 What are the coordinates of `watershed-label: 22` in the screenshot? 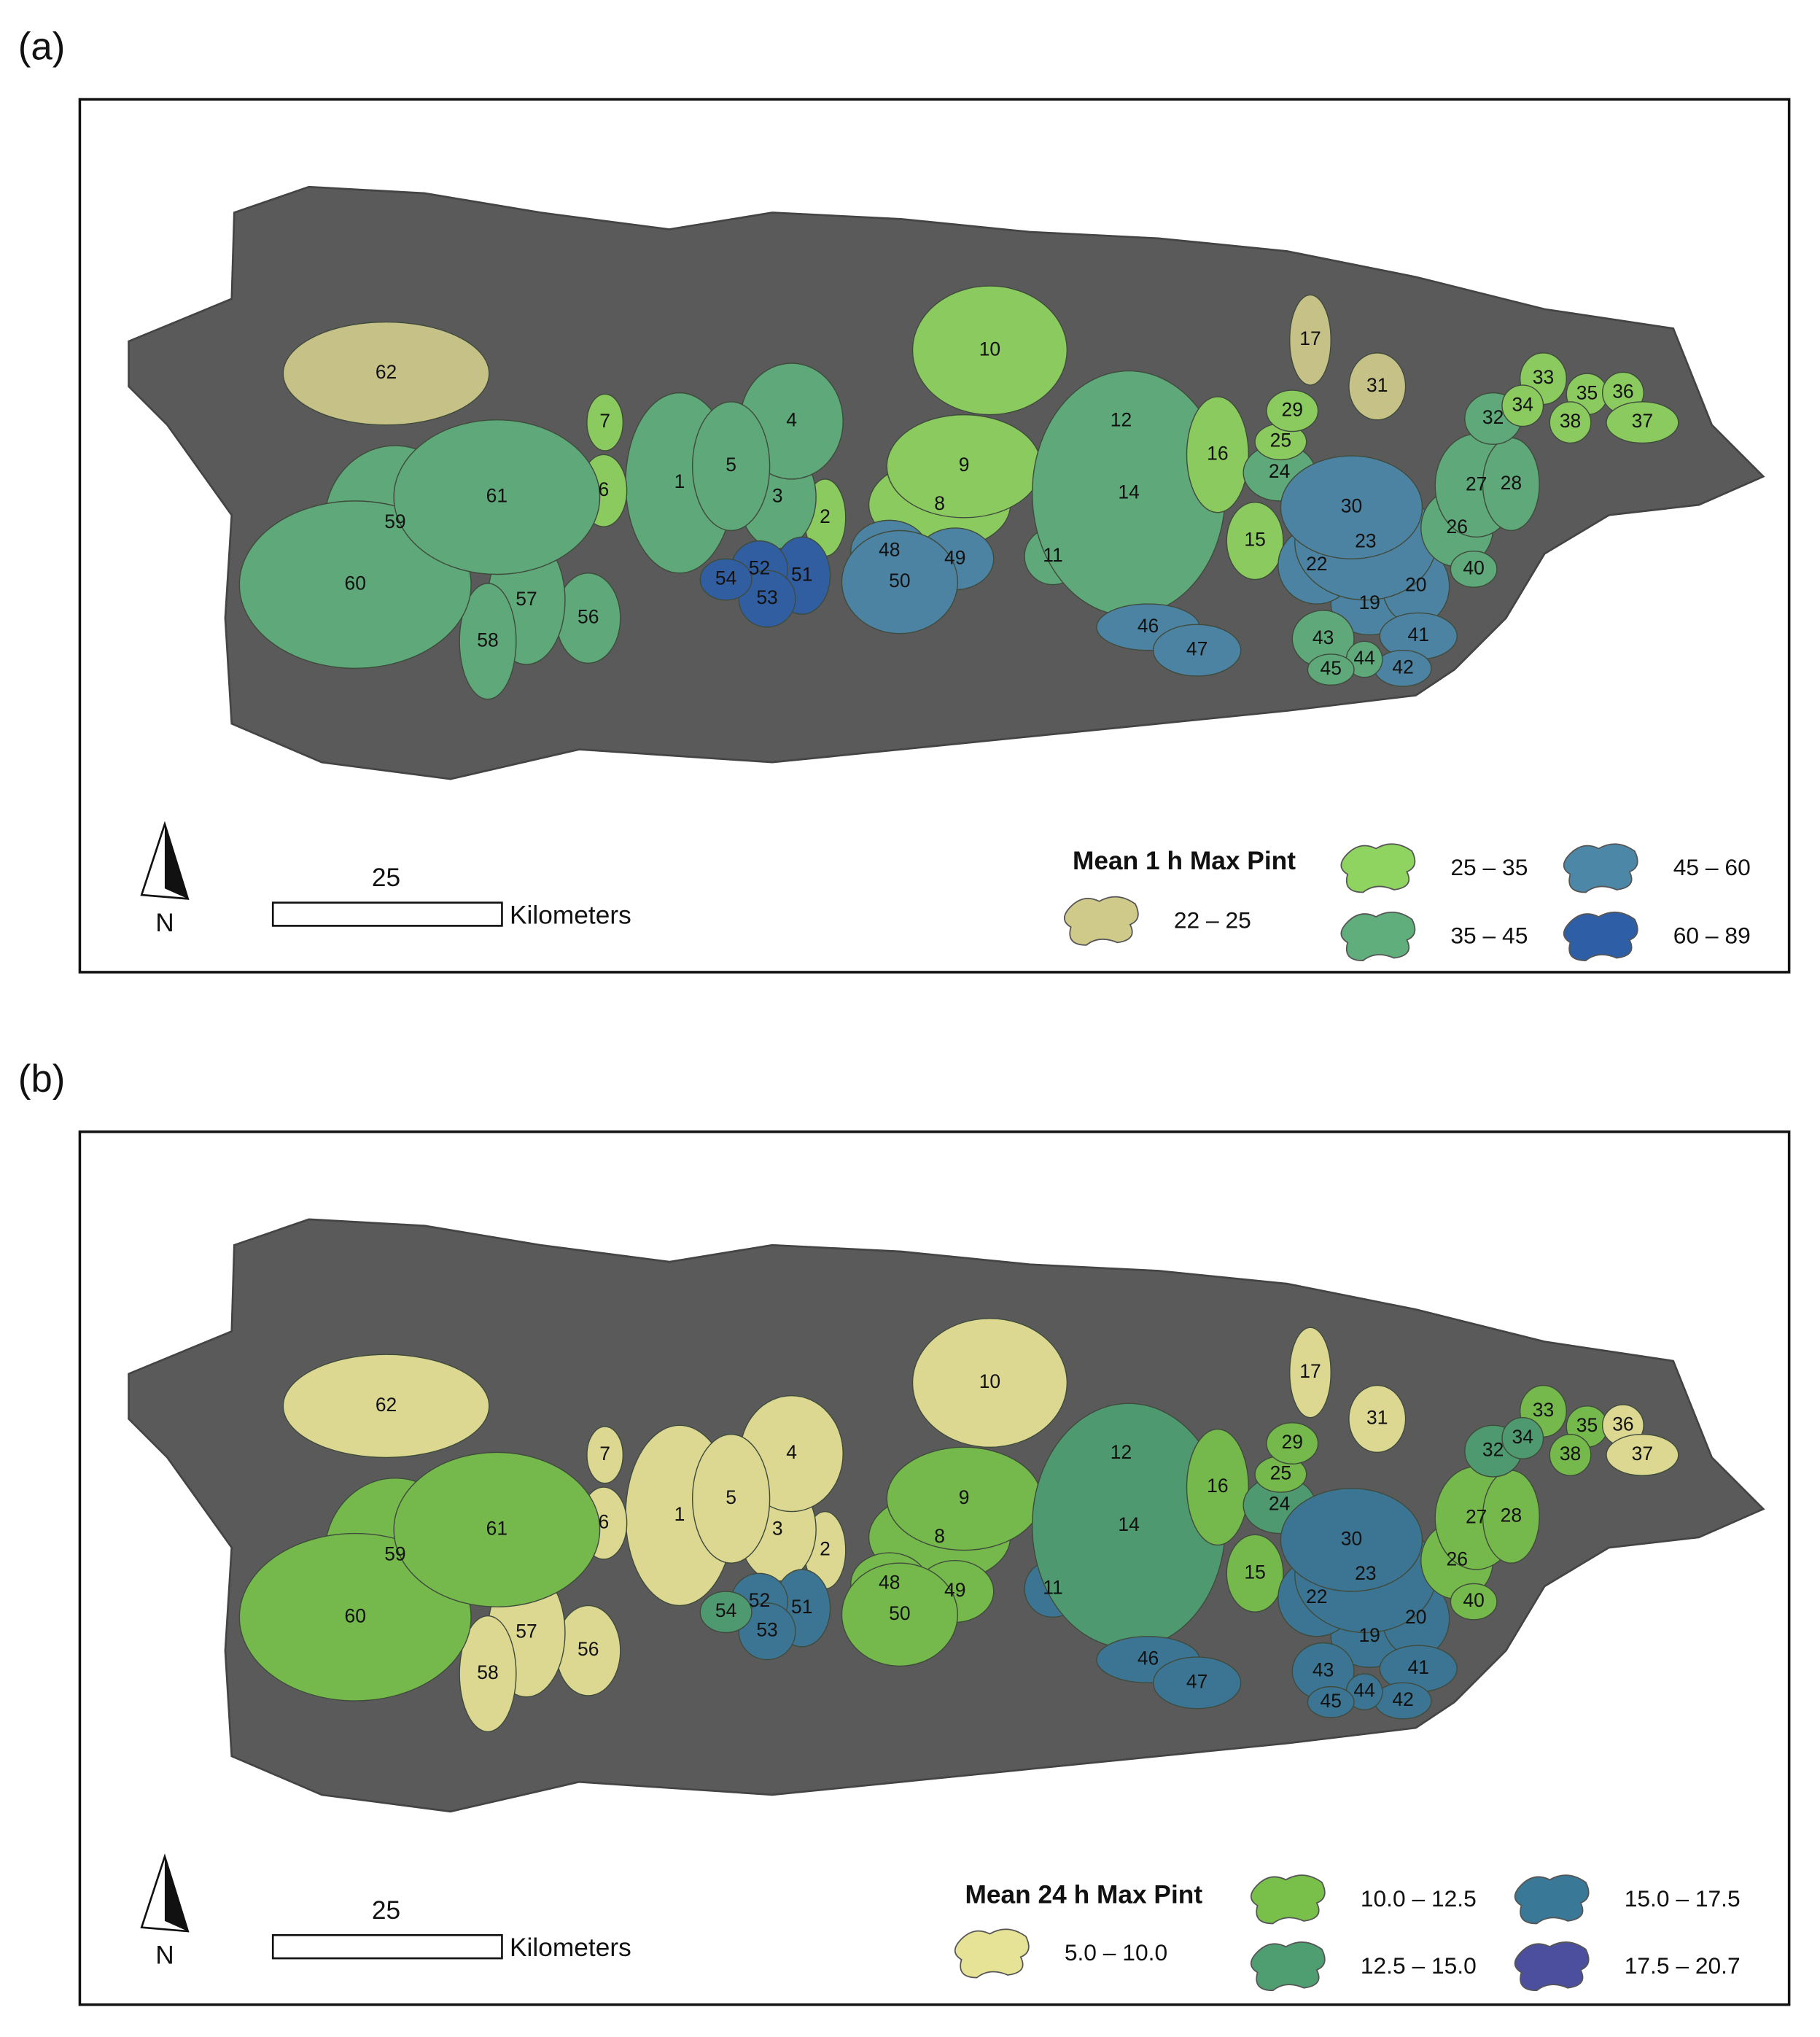 It's located at (1316, 564).